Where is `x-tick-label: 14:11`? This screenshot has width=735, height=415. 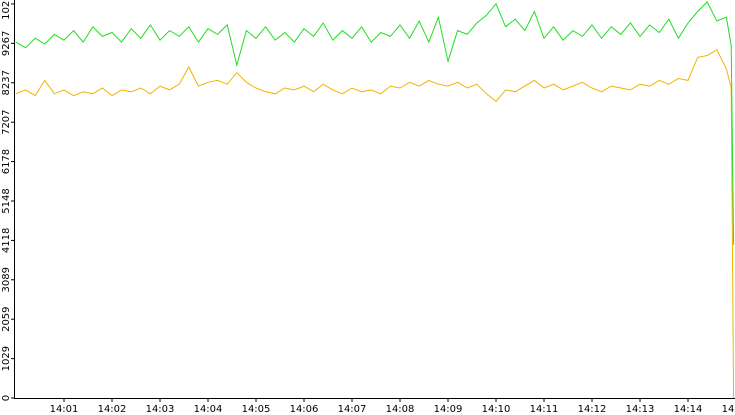
x-tick-label: 14:11 is located at coordinates (544, 409).